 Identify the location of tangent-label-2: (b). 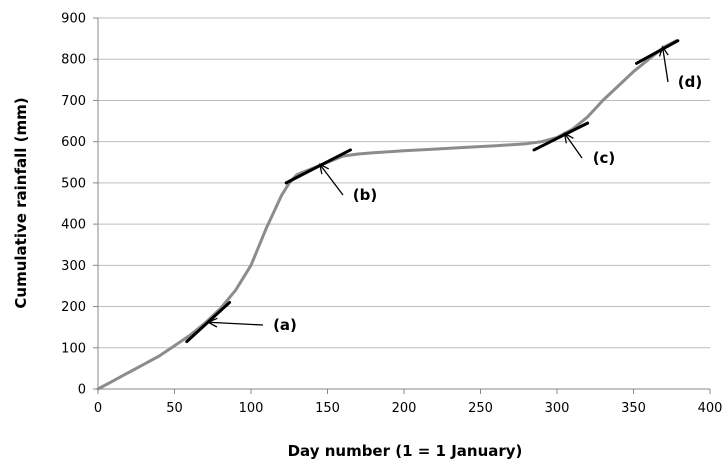
(365, 195).